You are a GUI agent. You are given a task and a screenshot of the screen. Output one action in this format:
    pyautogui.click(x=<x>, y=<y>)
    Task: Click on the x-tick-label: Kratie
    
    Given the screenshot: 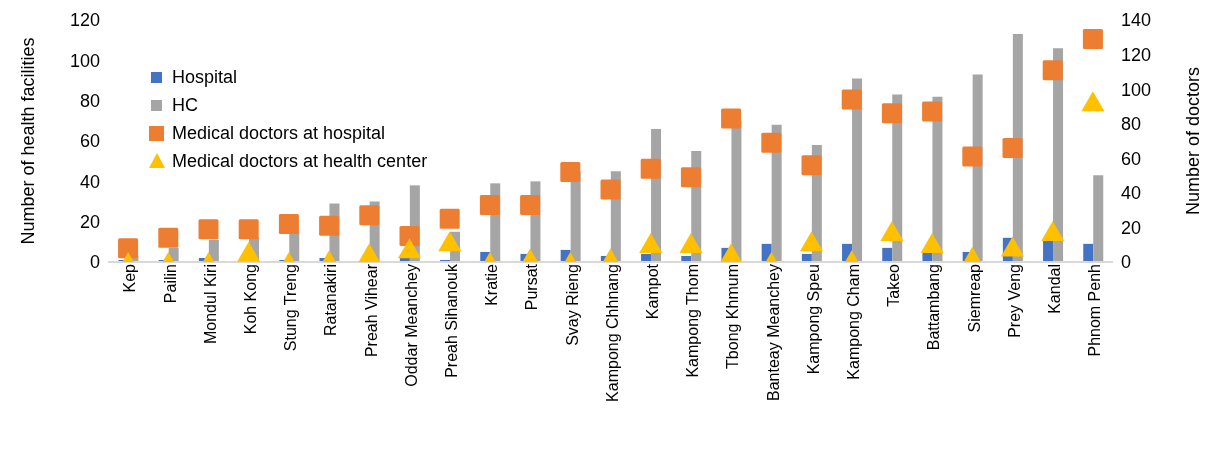 What is the action you would take?
    pyautogui.click(x=492, y=284)
    